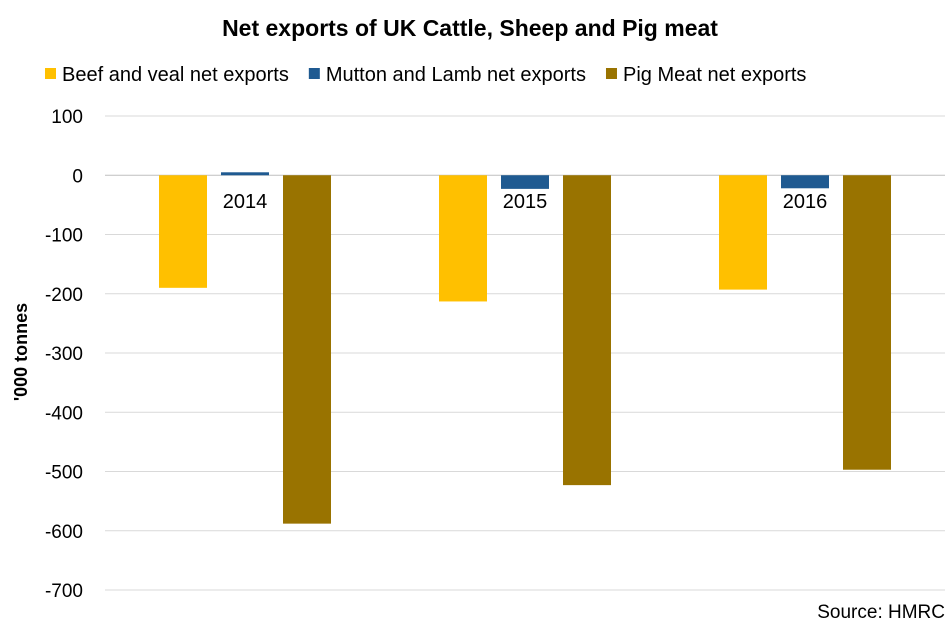 This screenshot has width=945, height=621. What do you see at coordinates (67, 117) in the screenshot?
I see `y-tick-label: 100` at bounding box center [67, 117].